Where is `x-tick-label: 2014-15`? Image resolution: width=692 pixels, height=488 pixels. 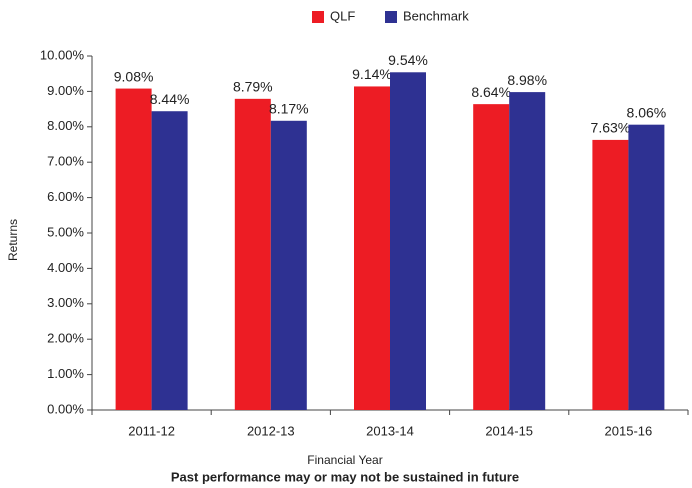 x-tick-label: 2014-15 is located at coordinates (509, 430).